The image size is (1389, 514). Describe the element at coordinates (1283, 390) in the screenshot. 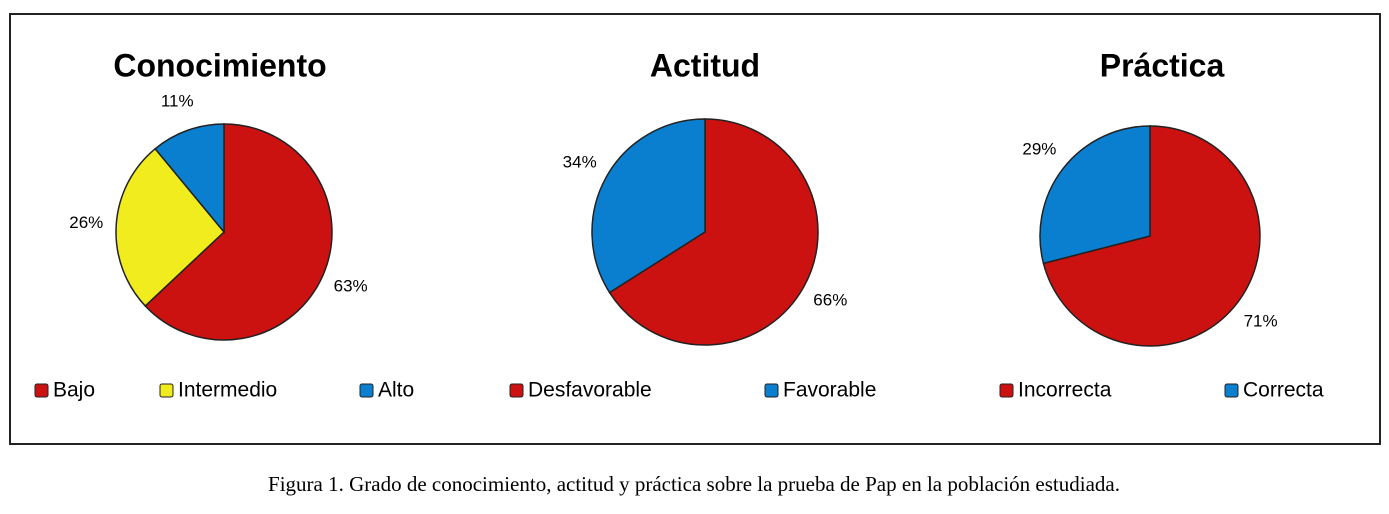

I see `legend-label: Correcta` at that location.